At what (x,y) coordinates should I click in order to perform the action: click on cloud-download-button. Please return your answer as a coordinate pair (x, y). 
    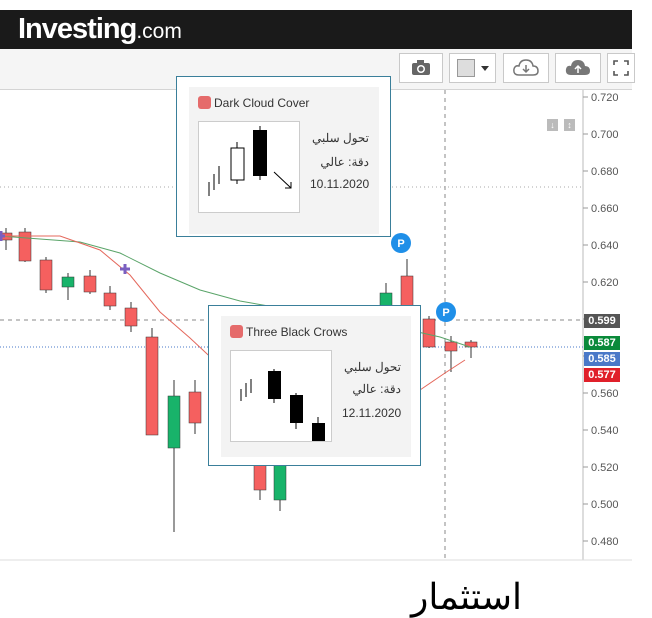
    Looking at the image, I should click on (526, 68).